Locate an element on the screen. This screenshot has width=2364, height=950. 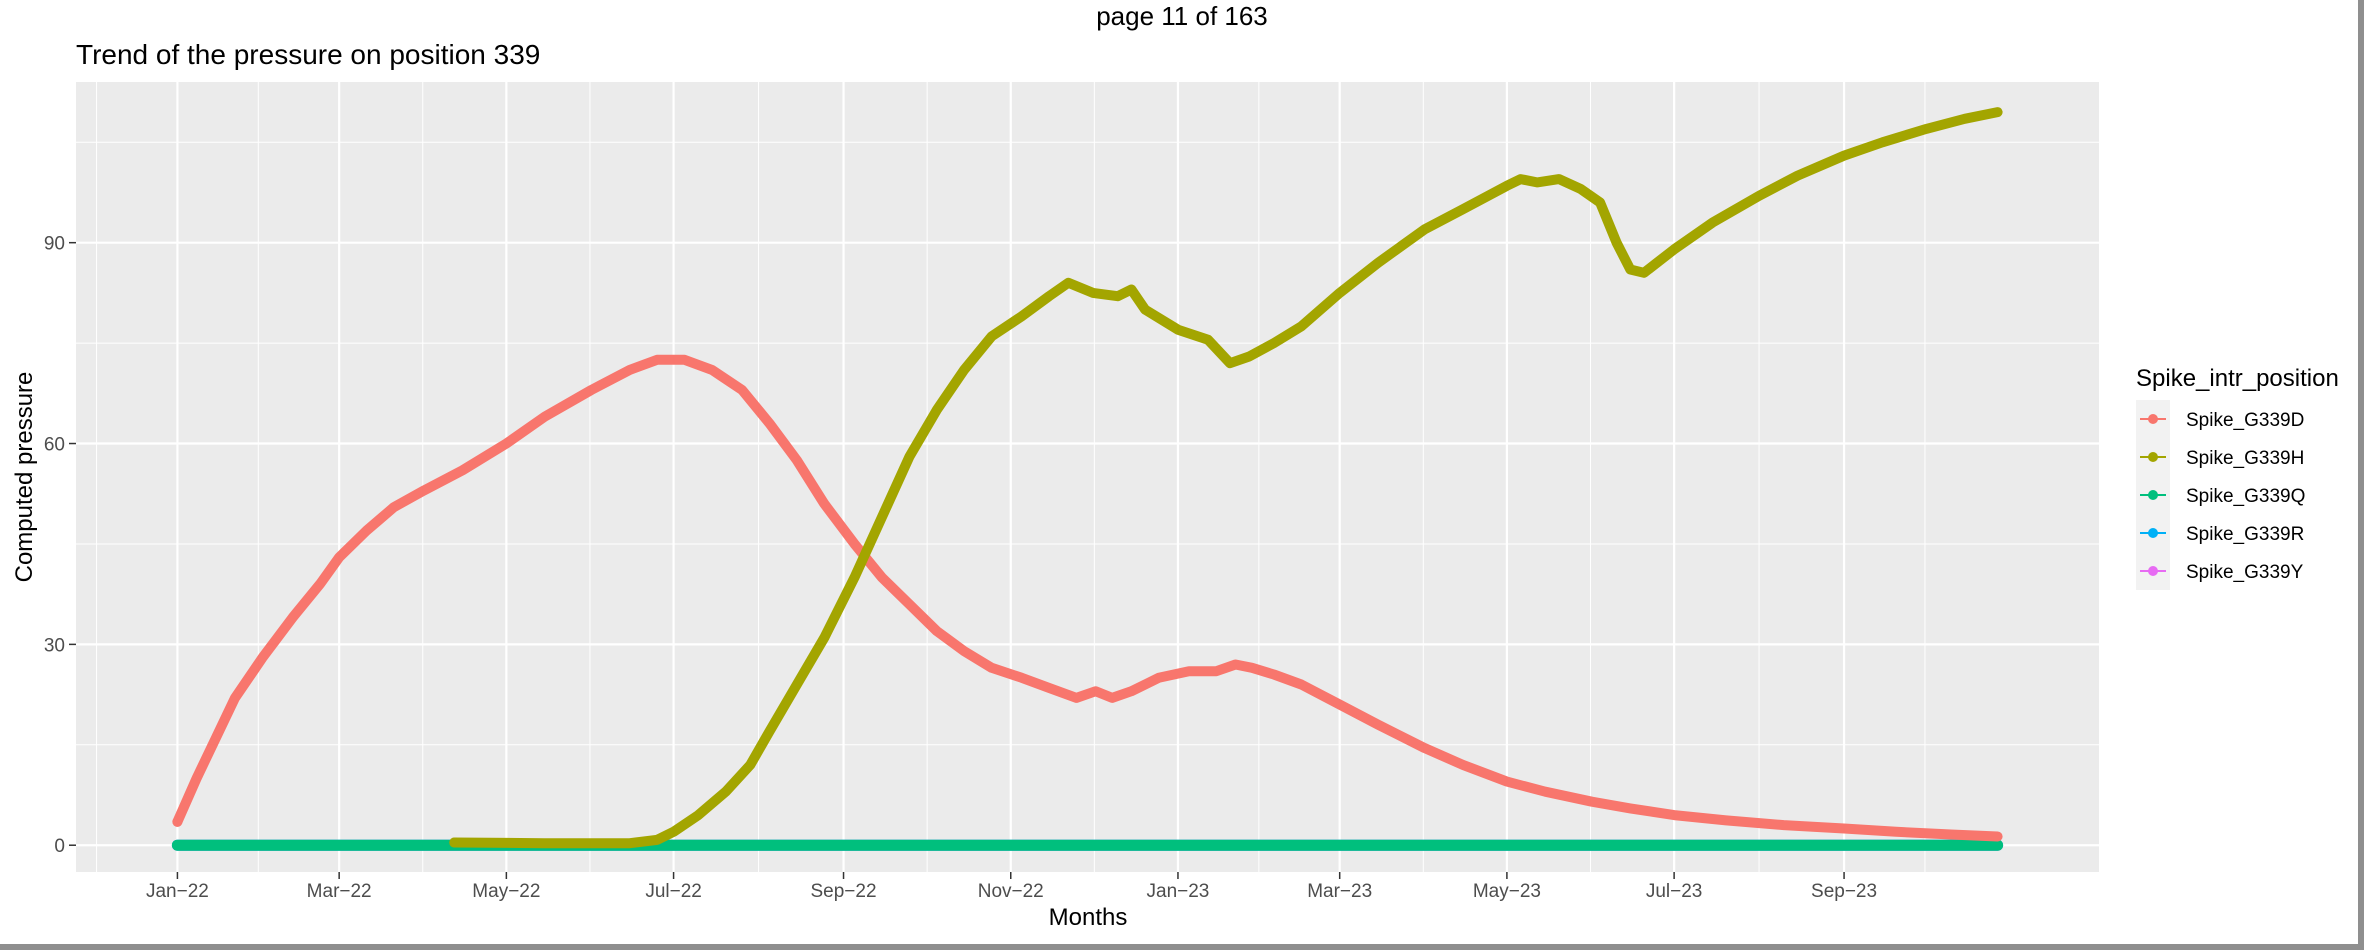
x-axis-label: Months is located at coordinates (1088, 917).